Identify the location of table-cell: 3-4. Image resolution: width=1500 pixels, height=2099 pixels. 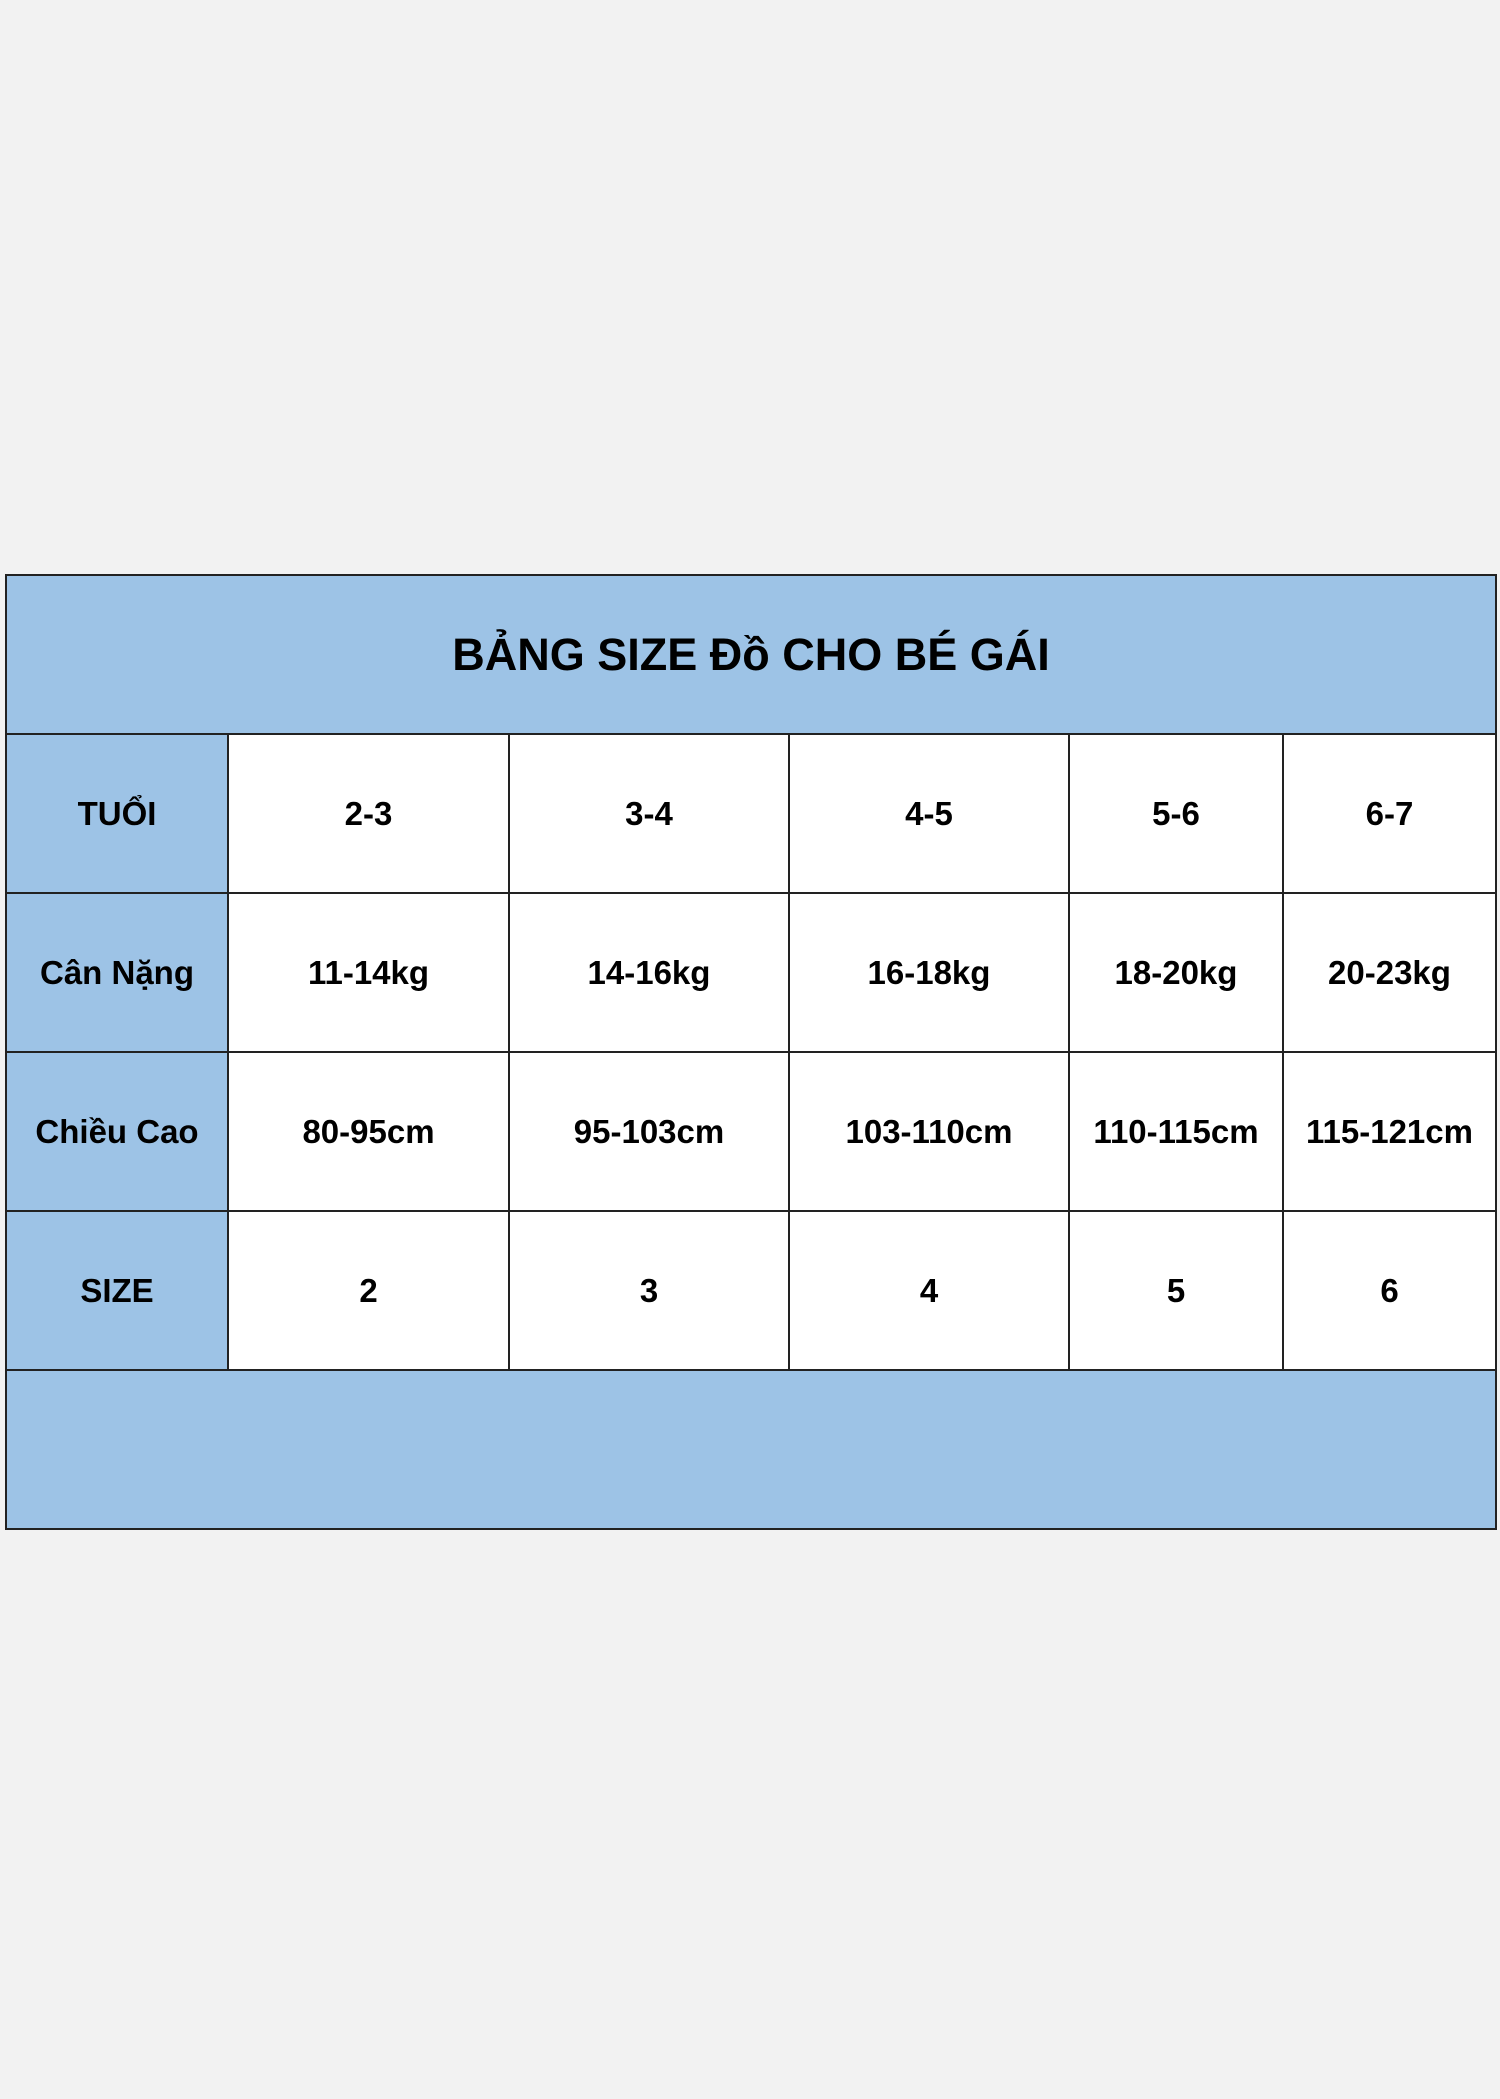
(649, 813).